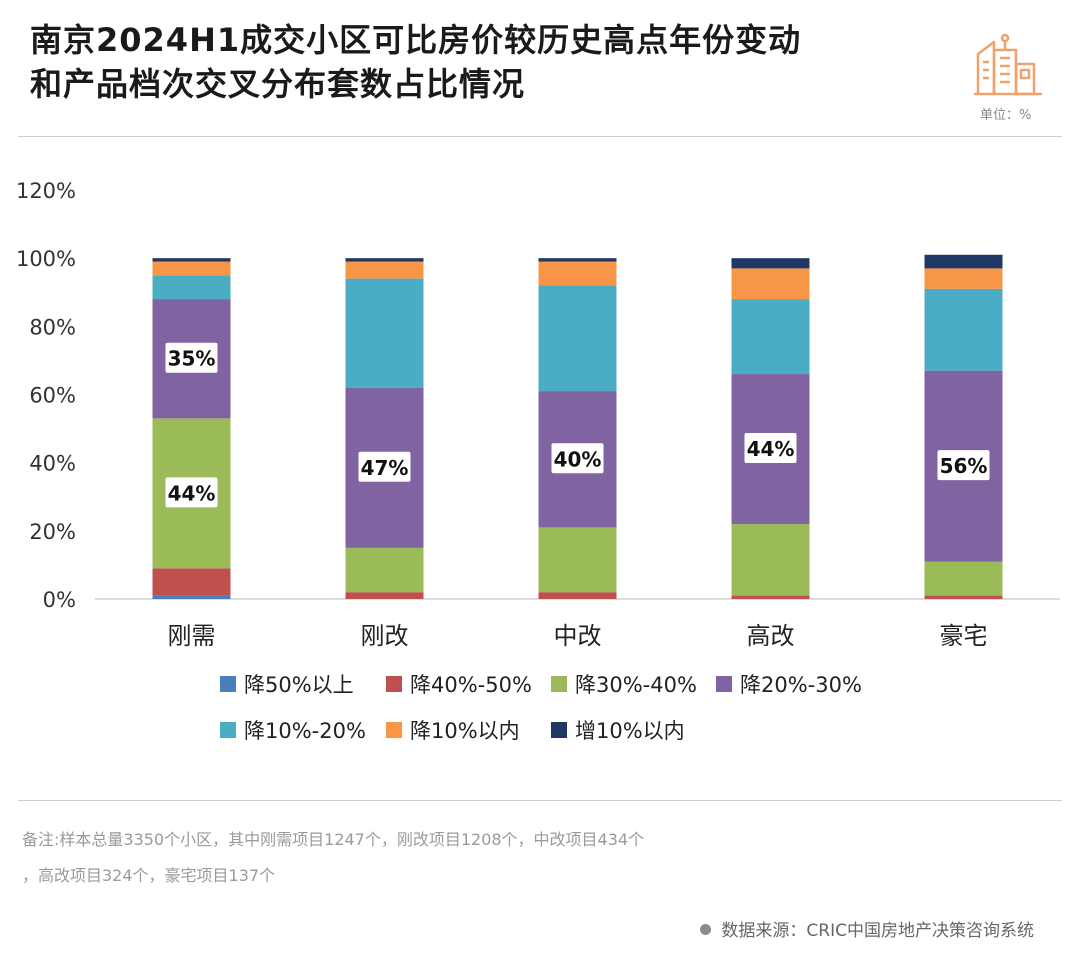 This screenshot has width=1080, height=964. What do you see at coordinates (149, 875) in the screenshot?
I see `footnote-line-2: ，高改项目324个，豪宅项目137个` at bounding box center [149, 875].